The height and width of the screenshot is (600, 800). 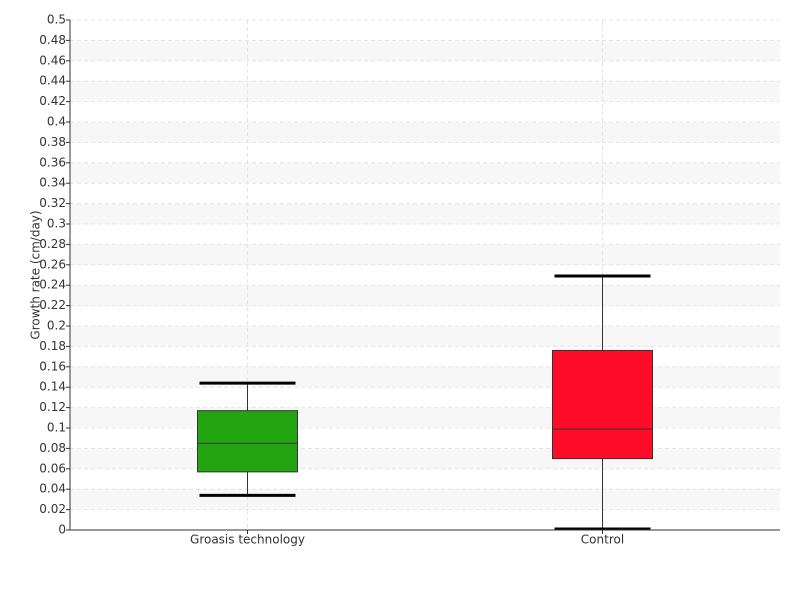 I want to click on y-tick-label: 0.38, so click(x=52, y=142).